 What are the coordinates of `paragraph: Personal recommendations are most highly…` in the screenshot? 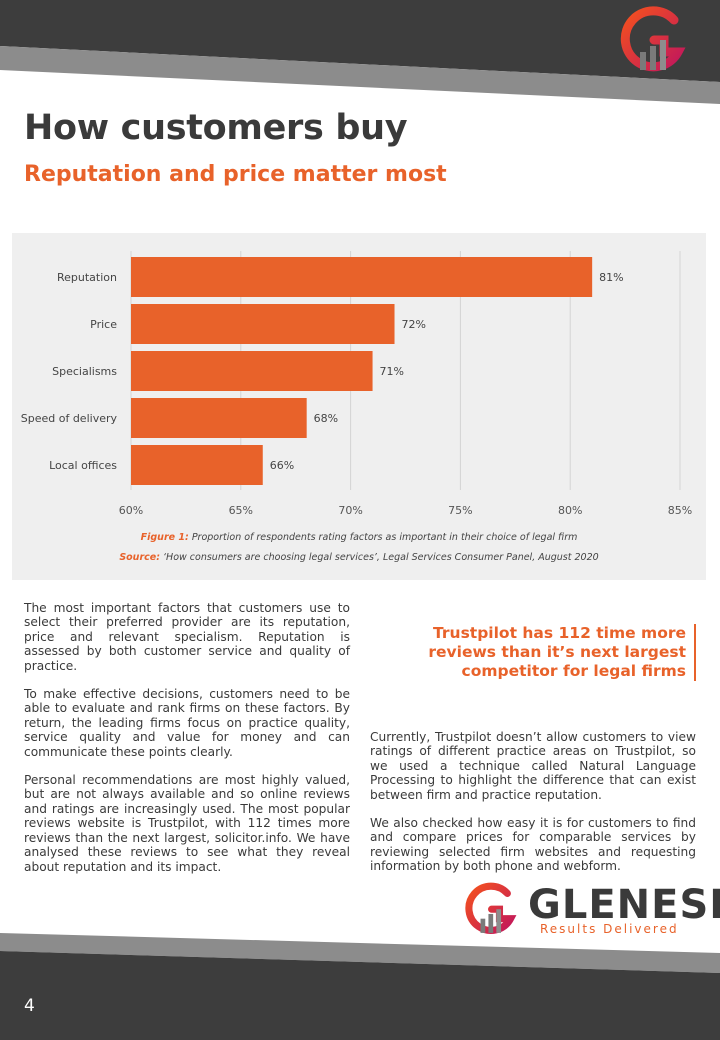 It's located at (187, 823).